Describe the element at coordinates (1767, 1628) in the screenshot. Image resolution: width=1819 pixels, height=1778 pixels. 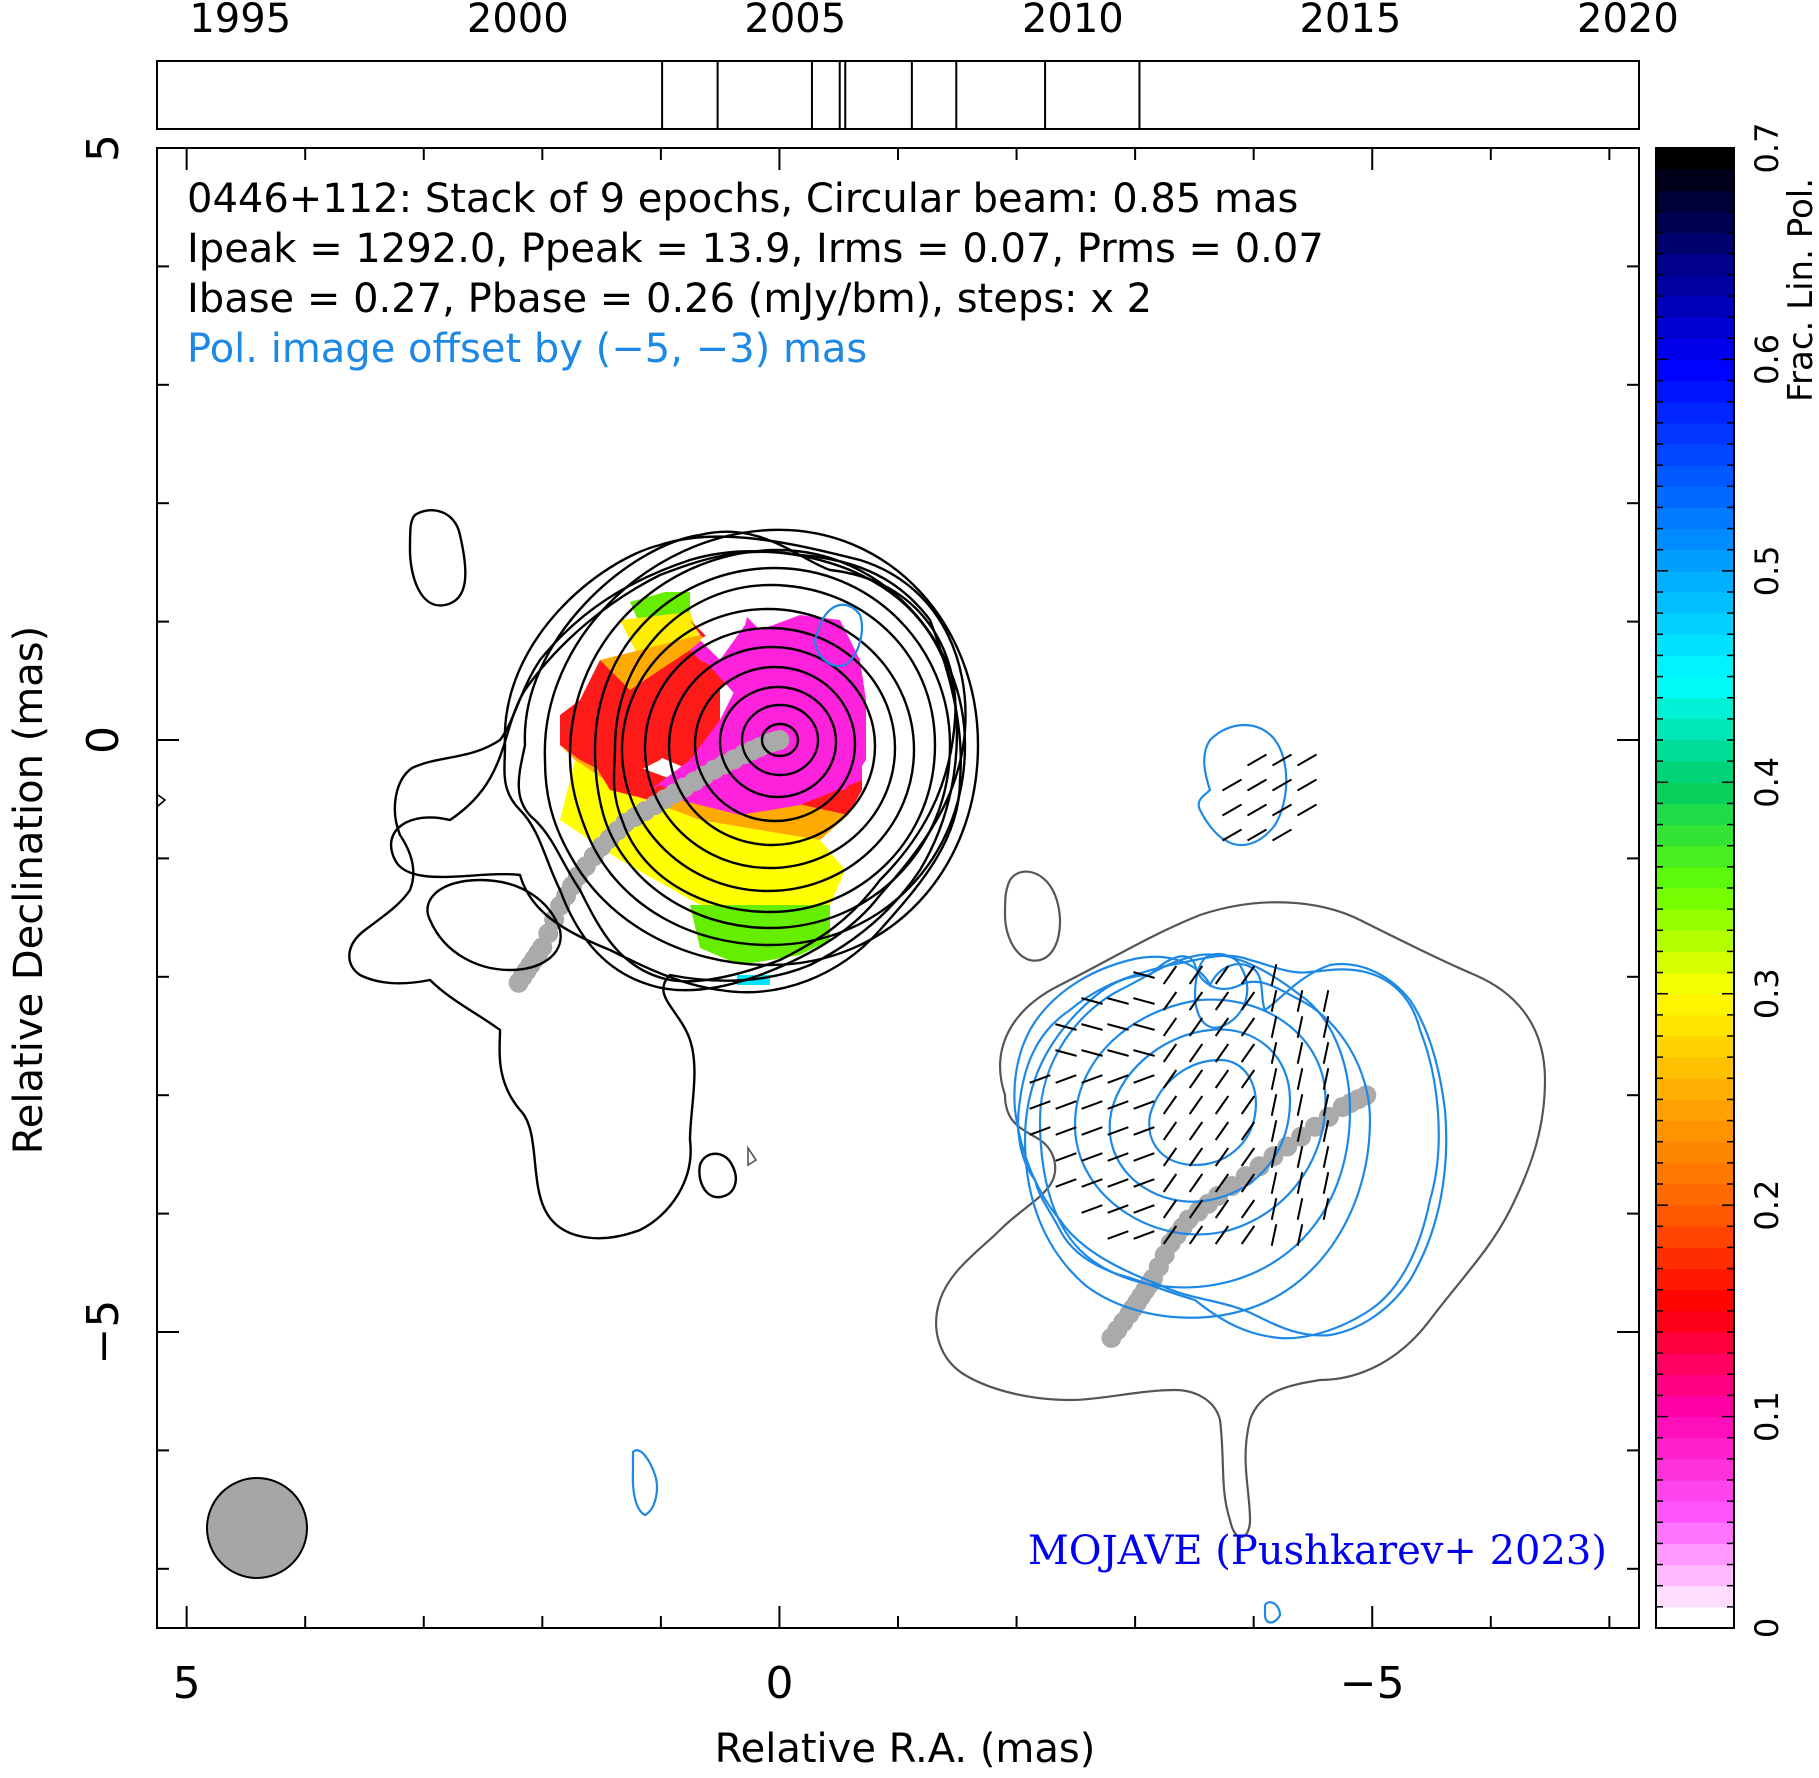
I see `colorbar-tick-label: 0` at that location.